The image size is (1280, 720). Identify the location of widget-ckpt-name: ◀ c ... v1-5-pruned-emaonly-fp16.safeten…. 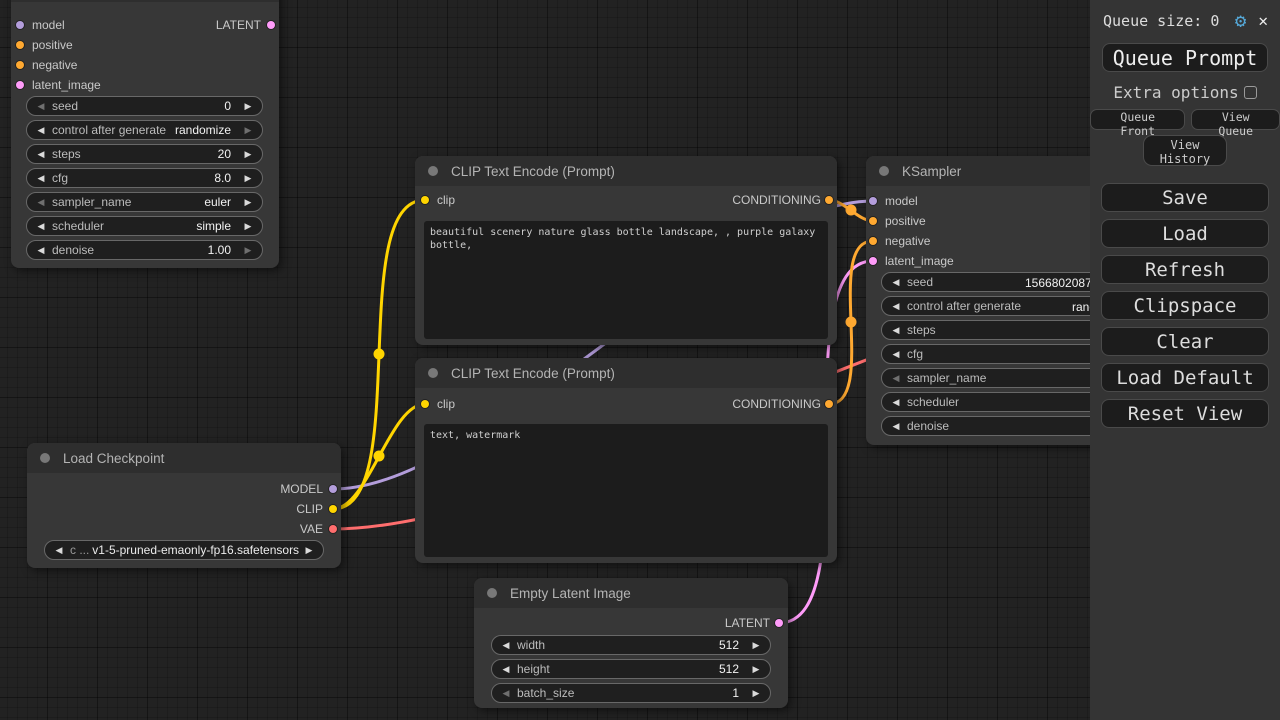
(184, 550).